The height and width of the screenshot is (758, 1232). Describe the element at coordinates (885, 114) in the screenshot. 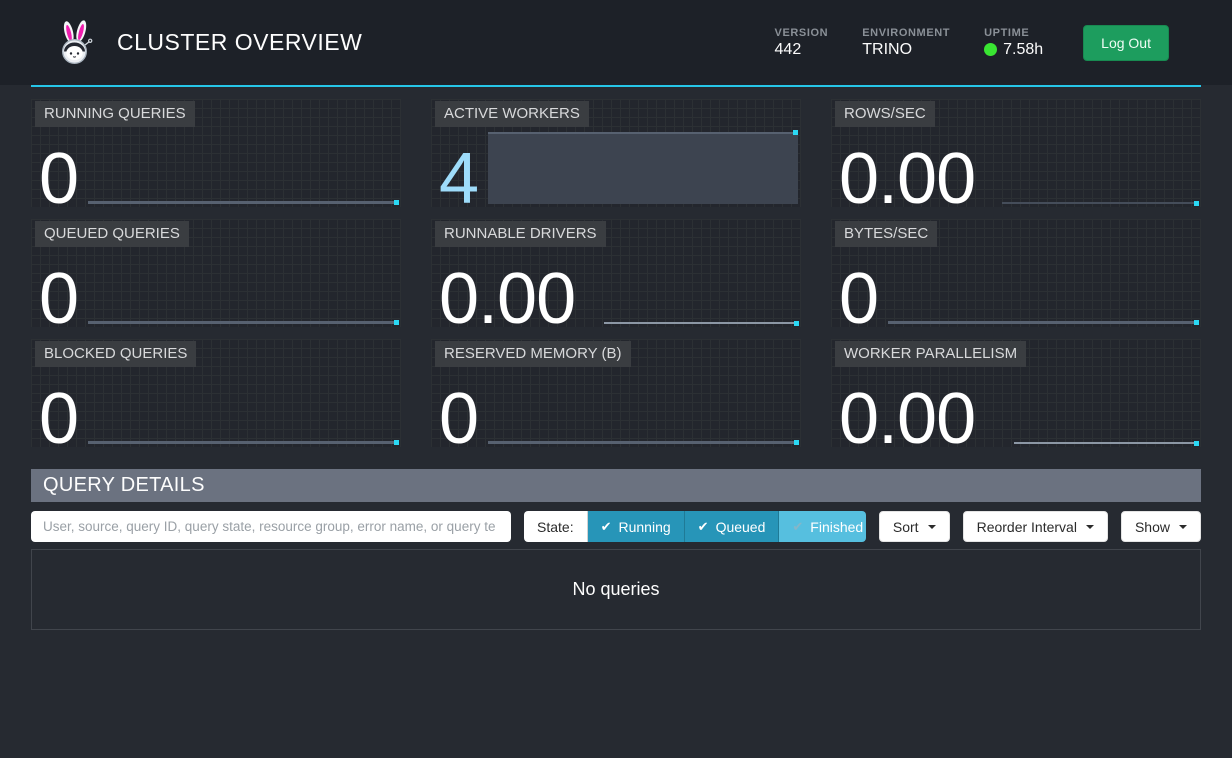

I see `stat-label: ROWS/SEC` at that location.